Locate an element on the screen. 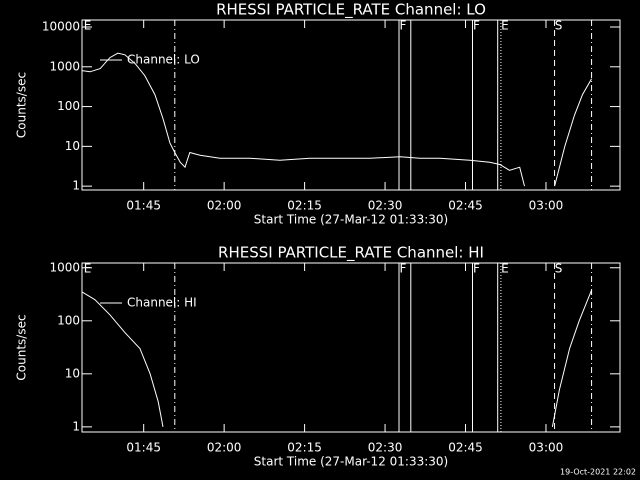 The image size is (640, 480). footer: 19-Oct-2021 22:02 is located at coordinates (598, 472).